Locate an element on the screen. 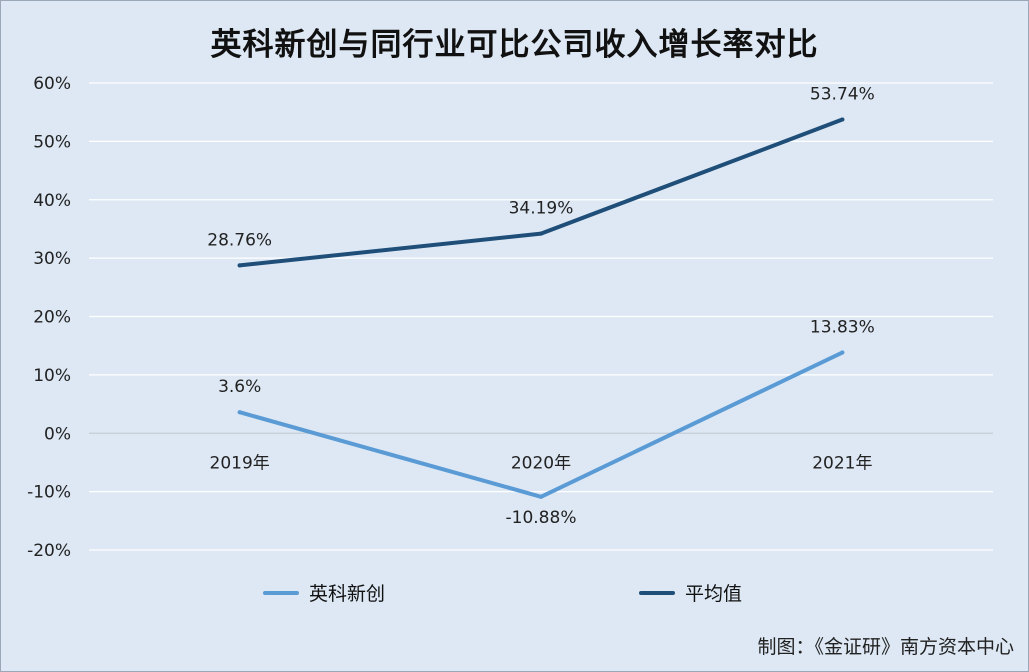 This screenshot has width=1029, height=672. y-tick-label: 20% is located at coordinates (52, 318).